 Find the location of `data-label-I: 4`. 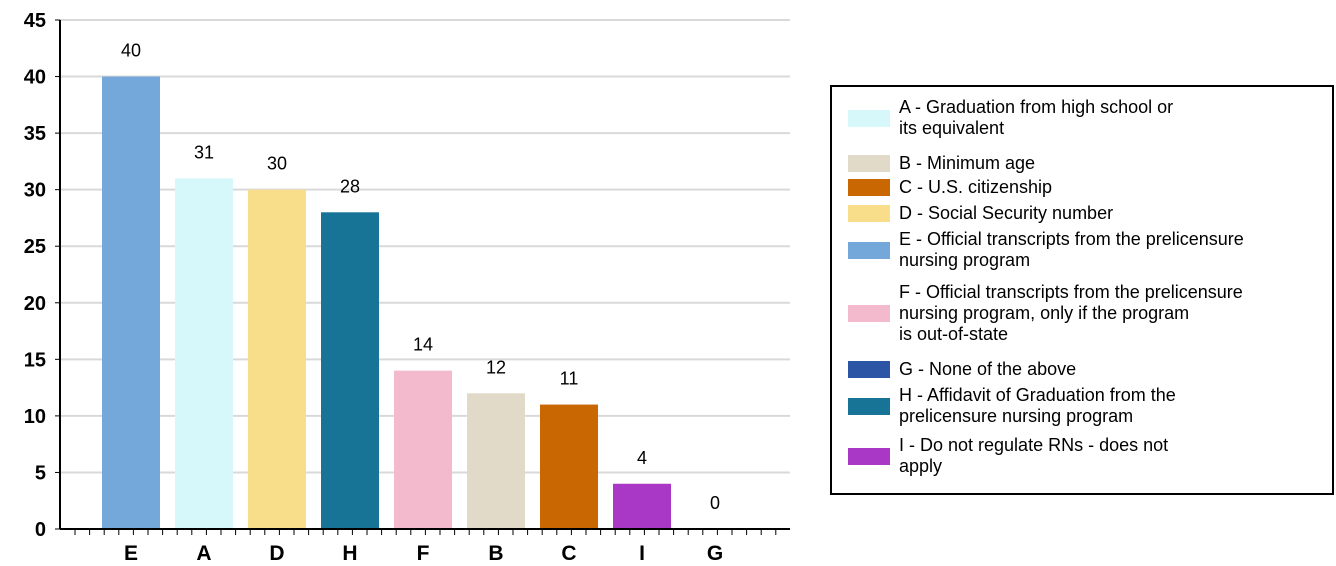

data-label-I: 4 is located at coordinates (642, 458).